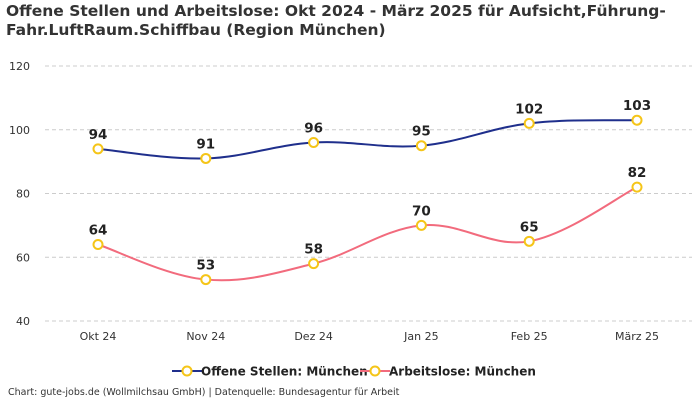 Image resolution: width=700 pixels, height=400 pixels. I want to click on data-label: 91, so click(205, 144).